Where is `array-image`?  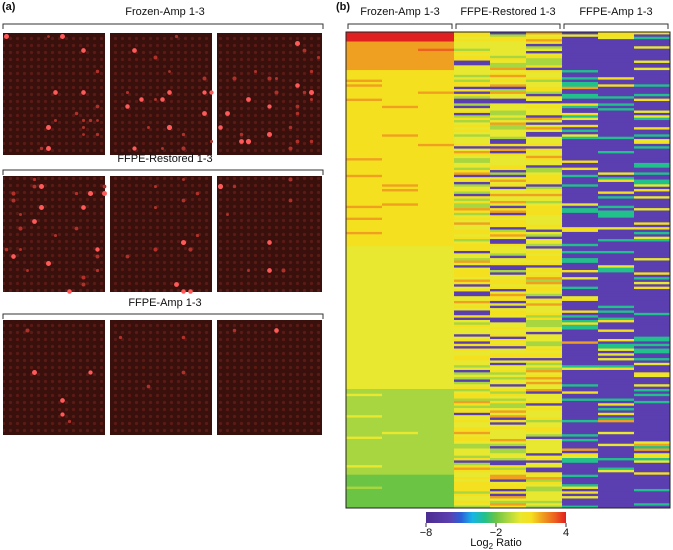 array-image is located at coordinates (161, 234).